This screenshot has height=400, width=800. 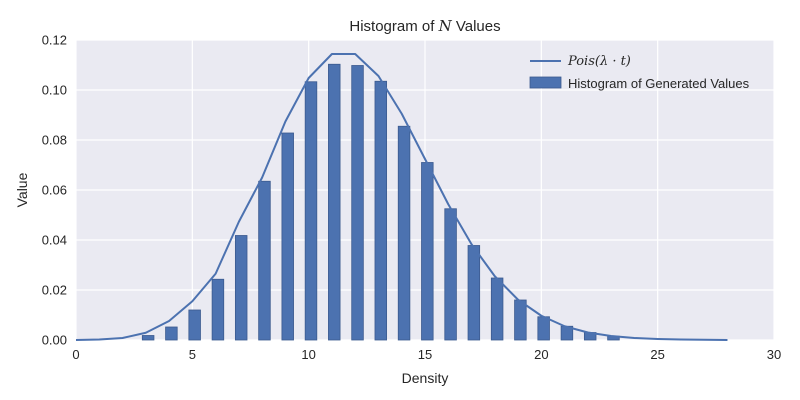 What do you see at coordinates (659, 83) in the screenshot?
I see `legend-bar-label: Histogram of Generated Values` at bounding box center [659, 83].